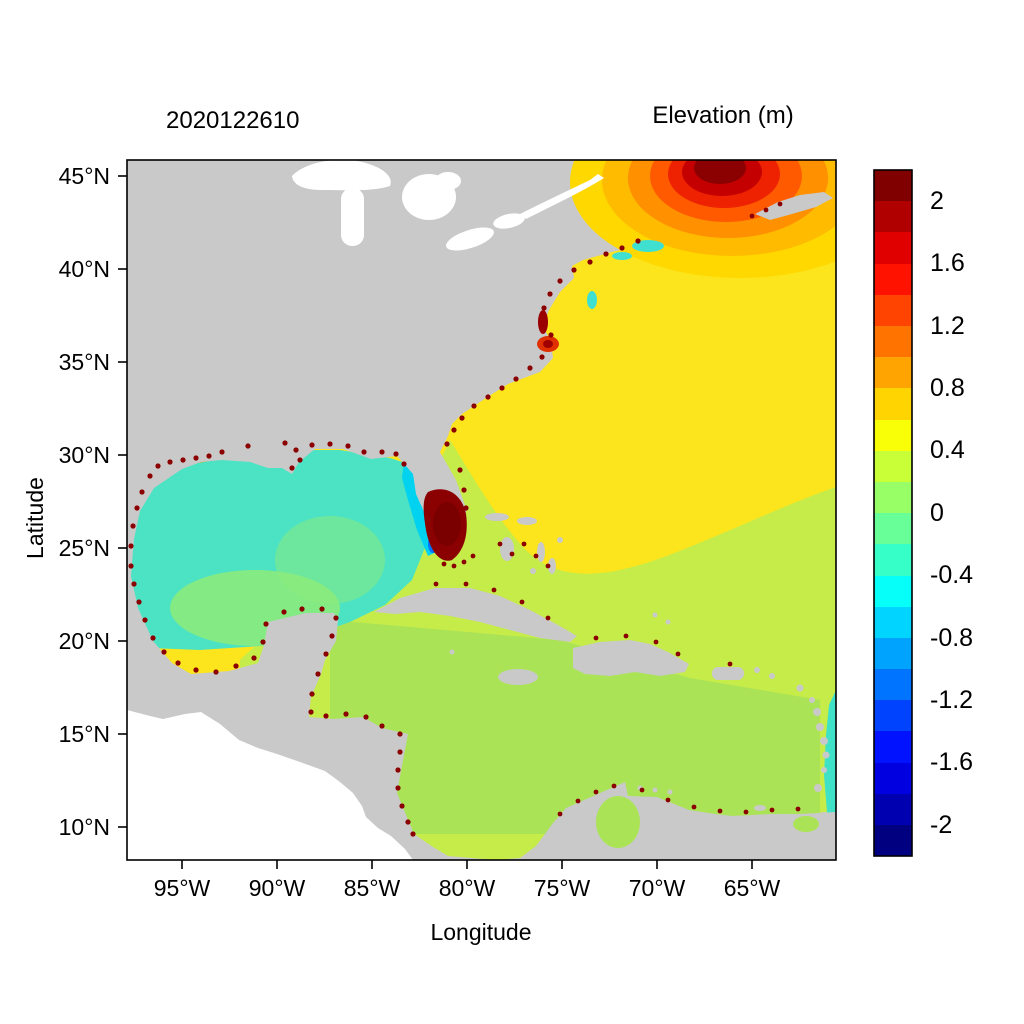  Describe the element at coordinates (497, 517) in the screenshot. I see `island-grand-bahama` at that location.